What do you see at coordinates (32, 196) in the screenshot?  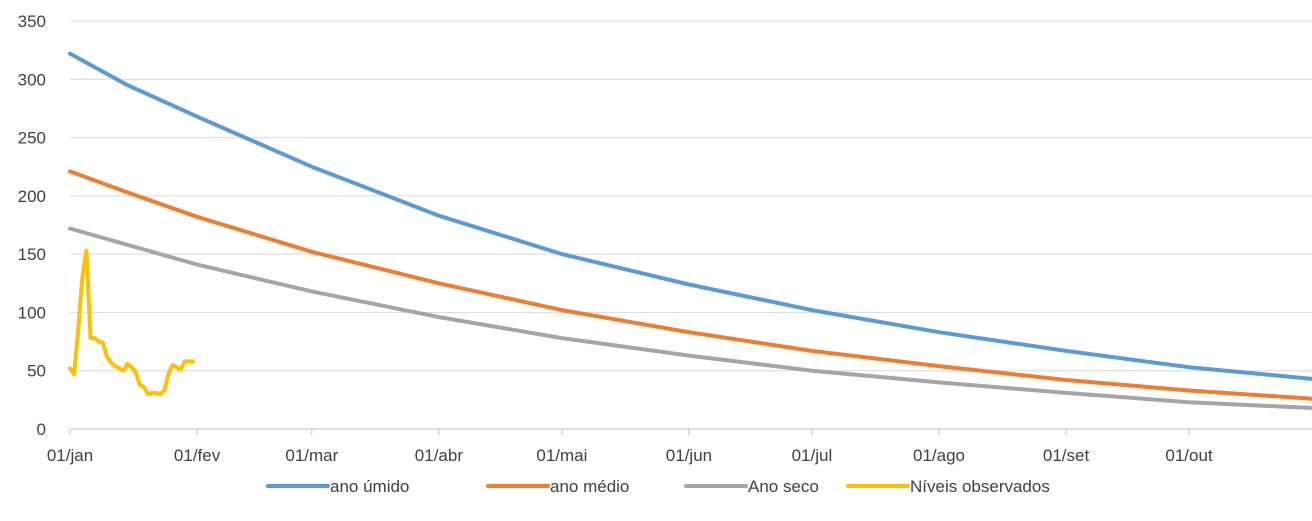 I see `y-tick-label: 200` at bounding box center [32, 196].